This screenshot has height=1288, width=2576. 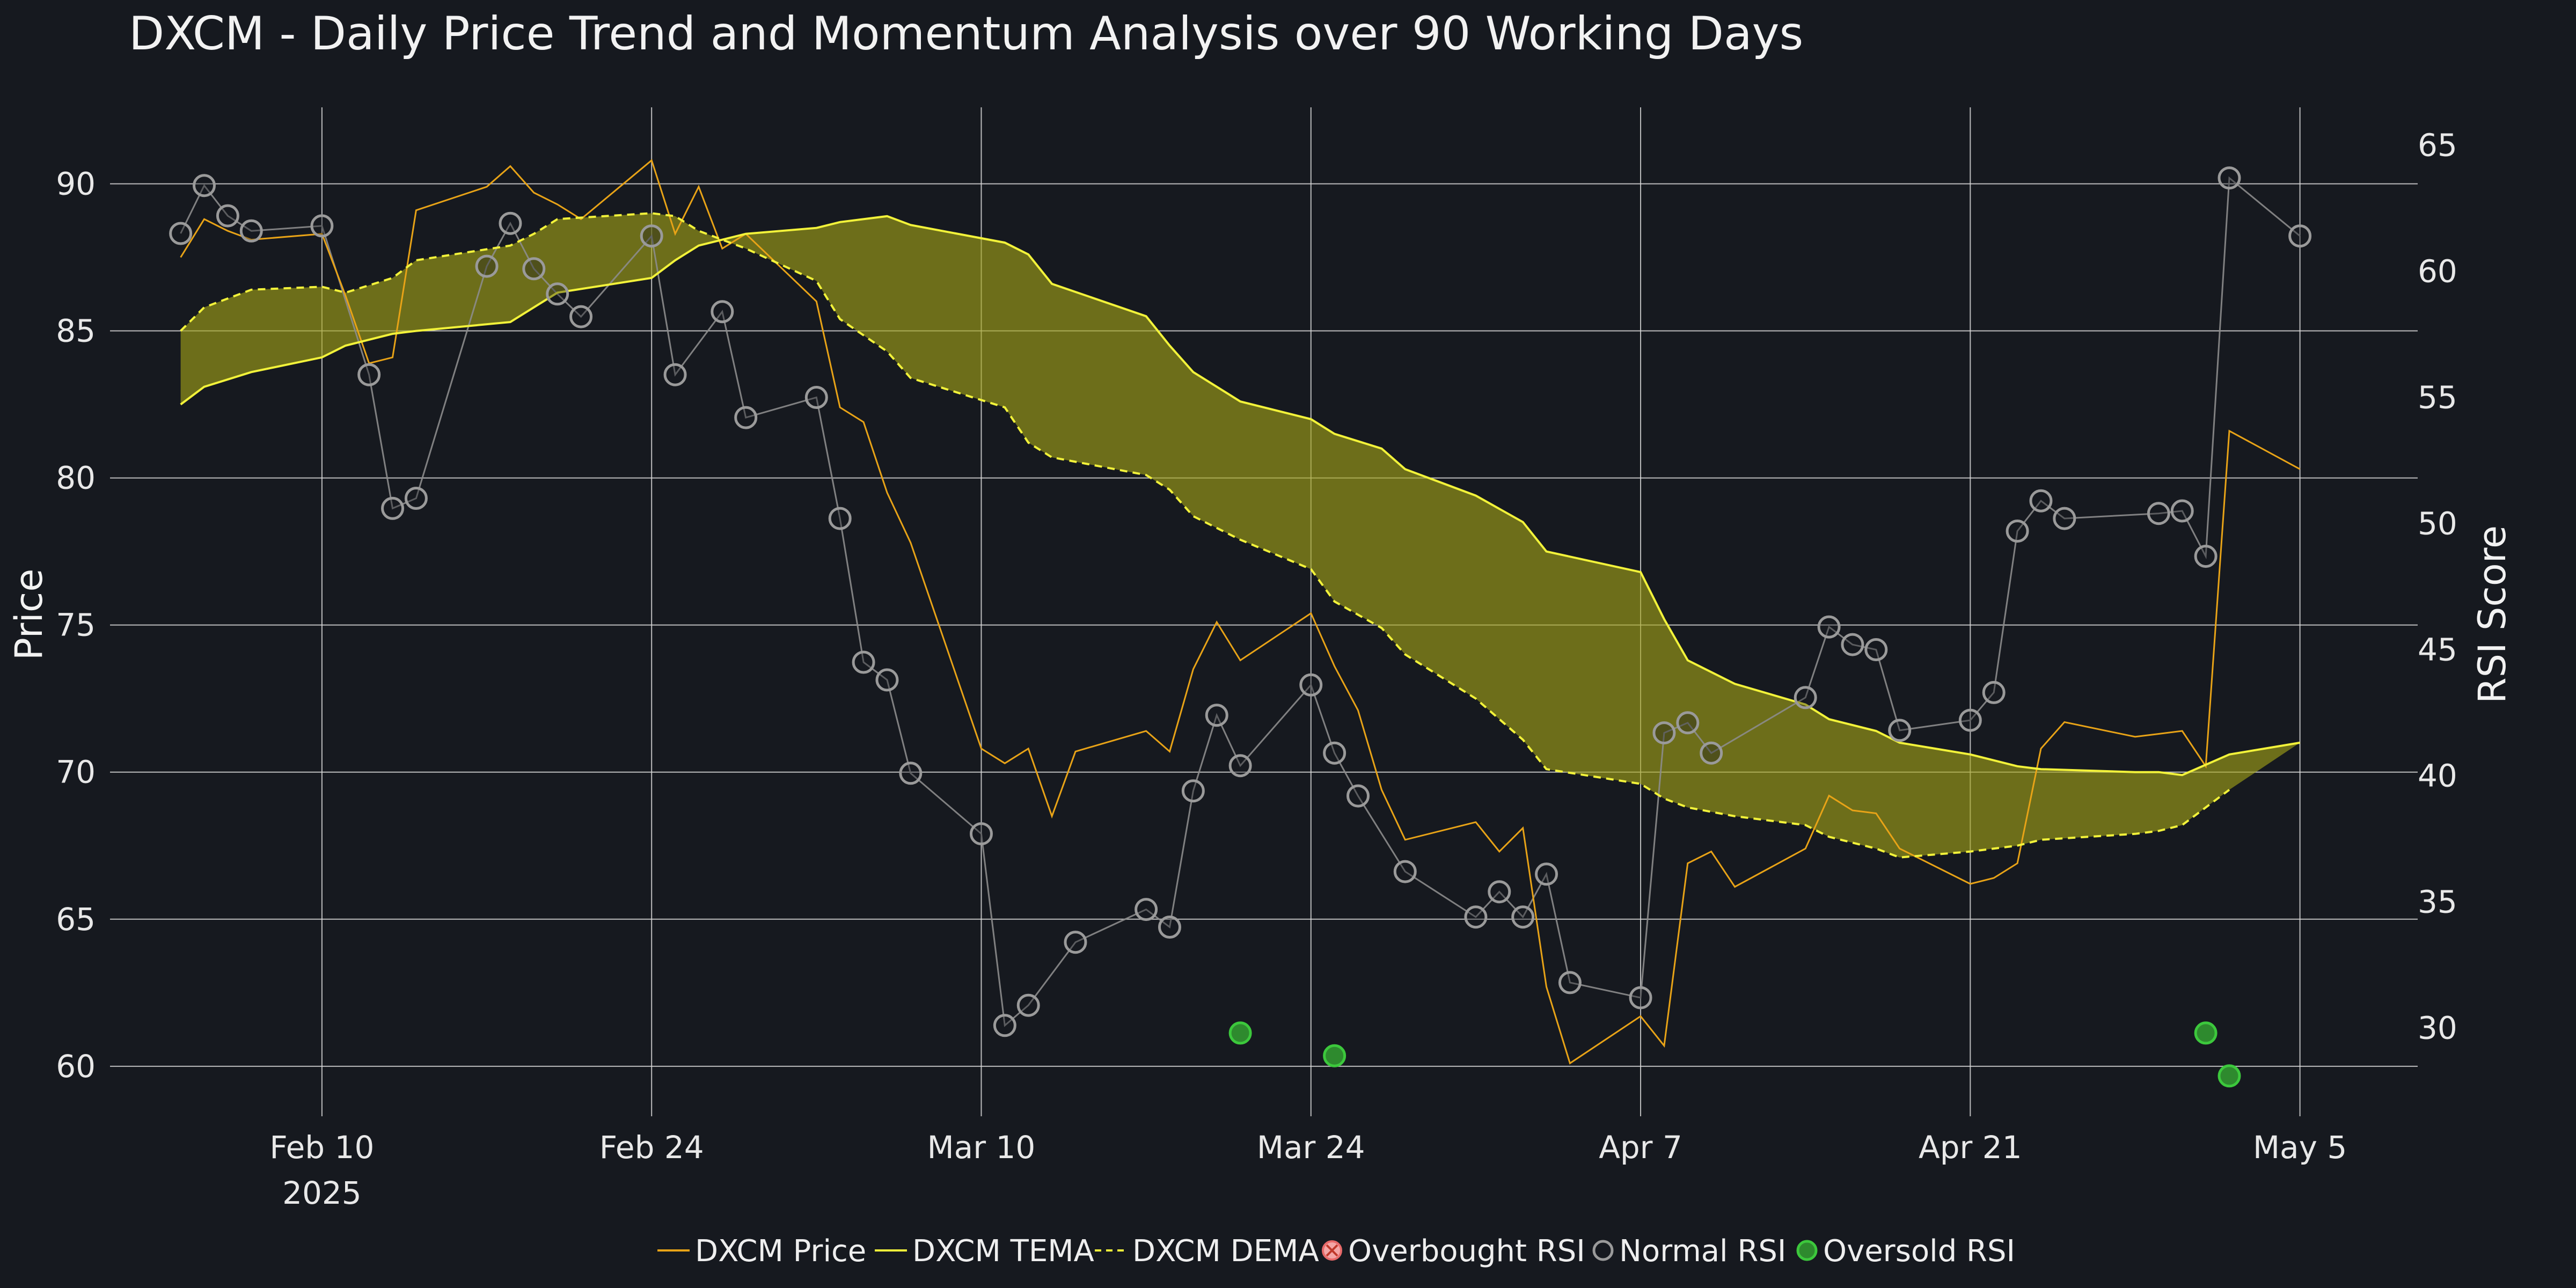 I want to click on y2-tick-label: 45, so click(x=2437, y=650).